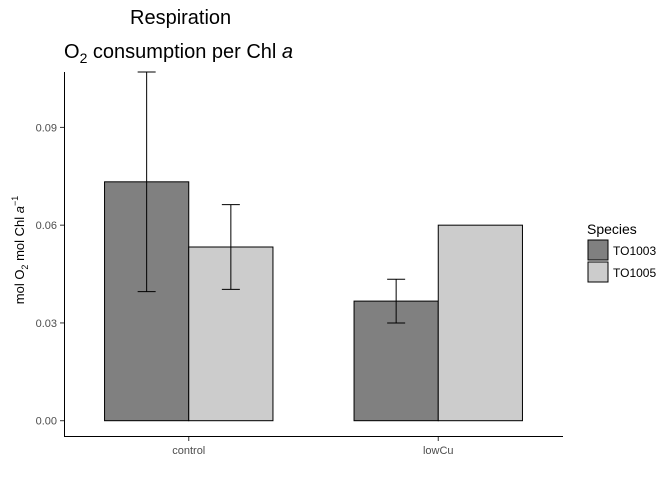  What do you see at coordinates (480, 323) in the screenshot?
I see `bar-TO1005-lowCu` at bounding box center [480, 323].